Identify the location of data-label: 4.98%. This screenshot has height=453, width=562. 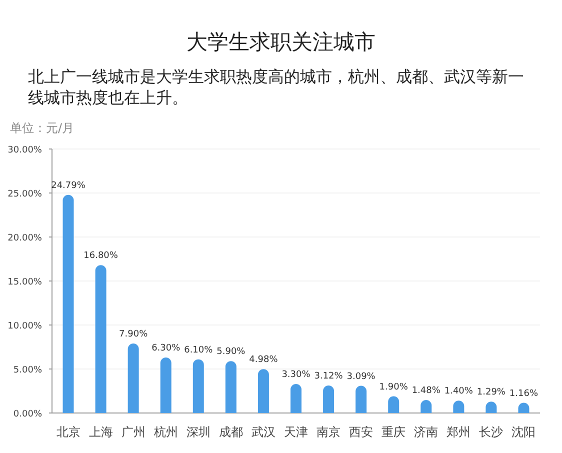
(263, 360).